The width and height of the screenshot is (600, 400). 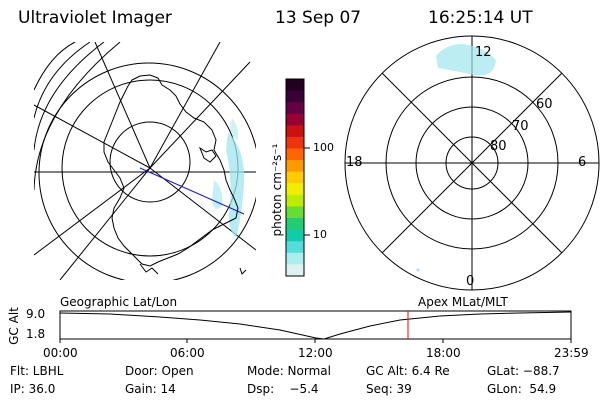 I want to click on date-label: 13 Sep 07, so click(x=318, y=18).